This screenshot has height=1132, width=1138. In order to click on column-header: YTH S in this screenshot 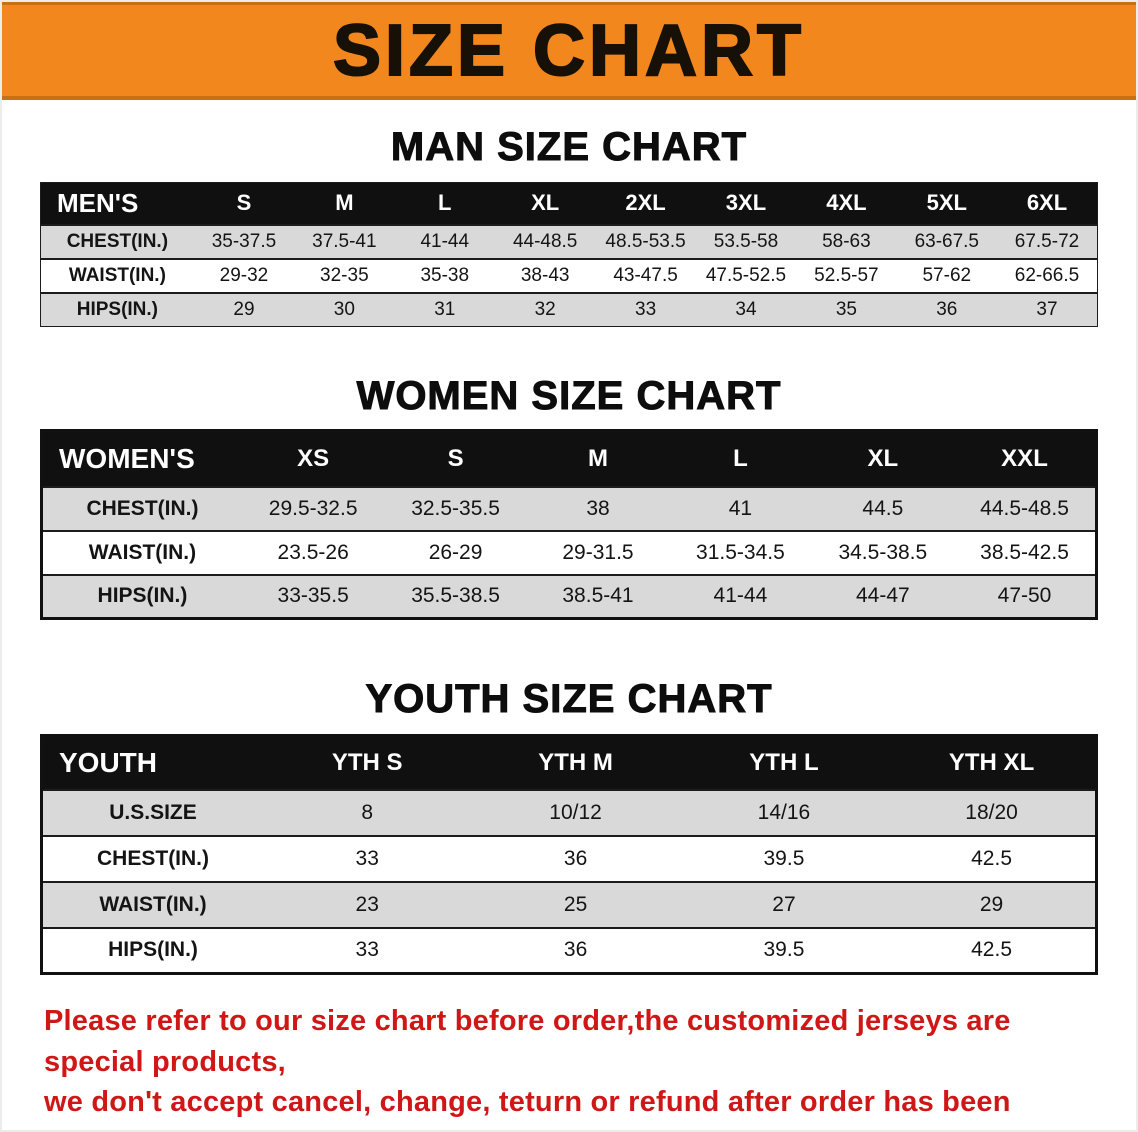, I will do `click(367, 762)`.